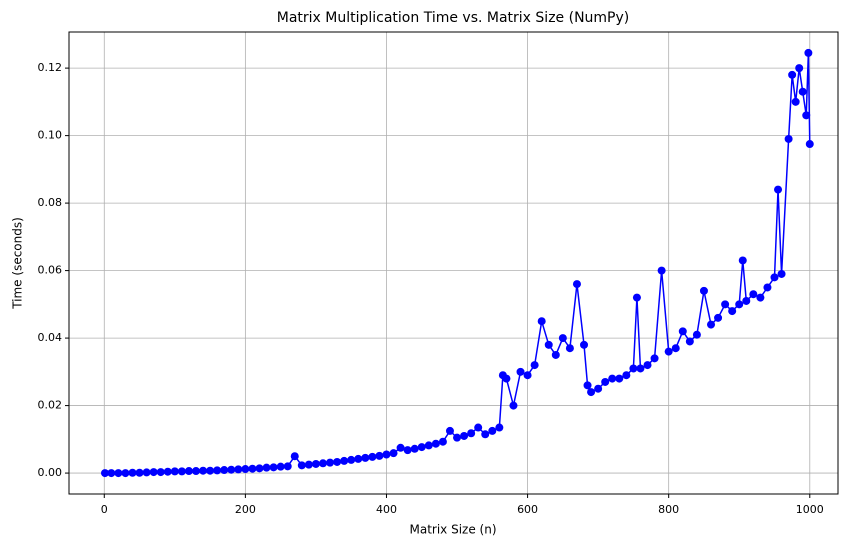 This screenshot has height=547, width=855. What do you see at coordinates (104, 509) in the screenshot?
I see `x-tick-label: 0` at bounding box center [104, 509].